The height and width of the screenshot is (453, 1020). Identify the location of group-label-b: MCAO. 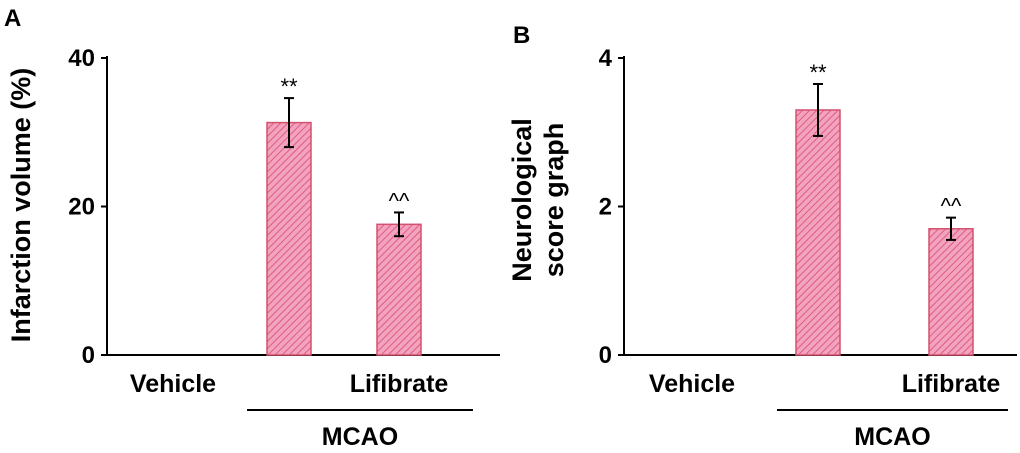
(892, 437).